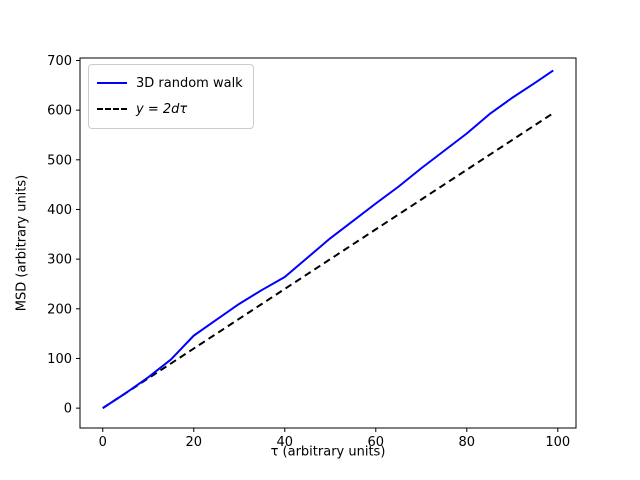 This screenshot has height=480, width=640. I want to click on y-axis-label: MSD (arbitrary units), so click(22, 243).